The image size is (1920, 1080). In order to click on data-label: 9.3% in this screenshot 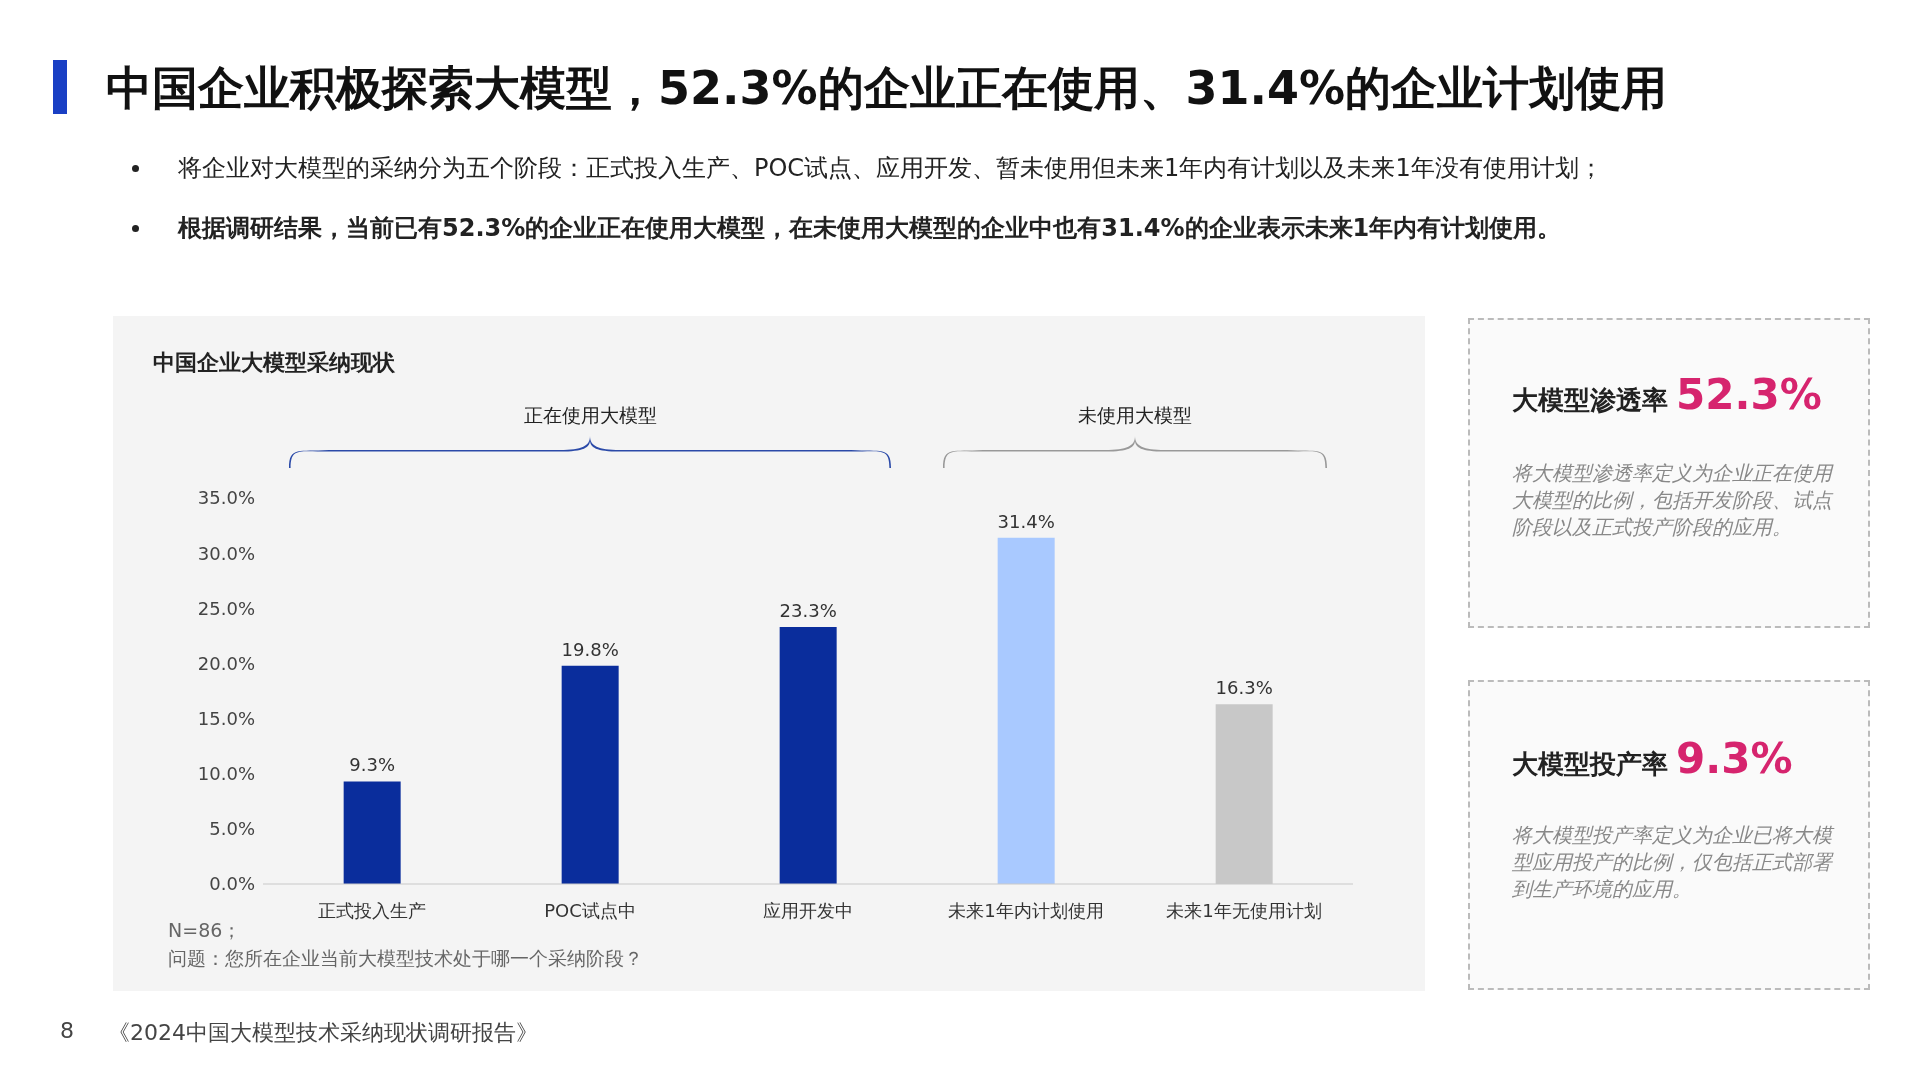, I will do `click(372, 765)`.